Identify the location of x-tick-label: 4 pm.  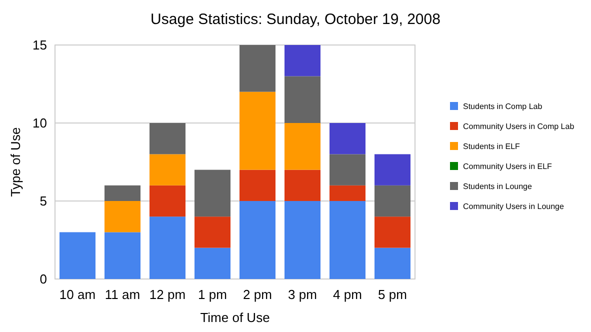
(347, 294).